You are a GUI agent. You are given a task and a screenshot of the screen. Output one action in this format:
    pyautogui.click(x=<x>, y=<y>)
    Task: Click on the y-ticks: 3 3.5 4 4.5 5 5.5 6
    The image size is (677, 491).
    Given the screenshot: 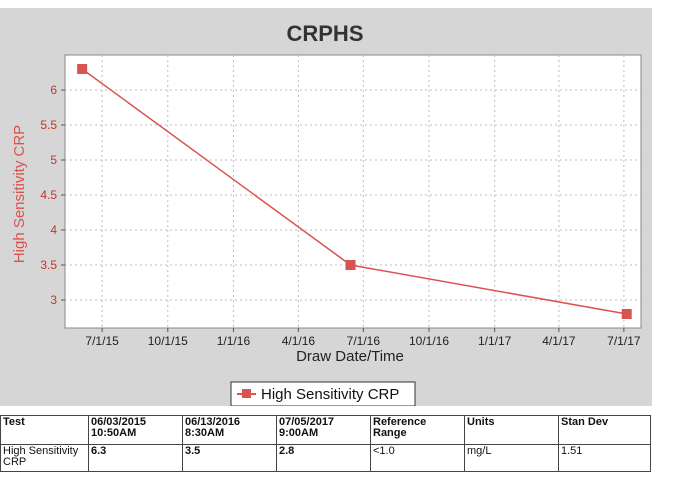 What is the action you would take?
    pyautogui.click(x=52, y=195)
    